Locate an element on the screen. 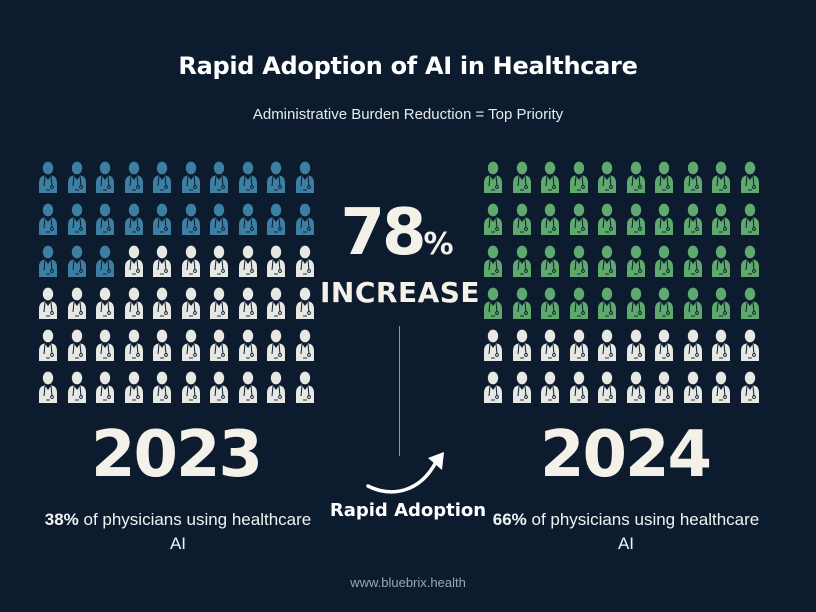 This screenshot has height=612, width=816. divider-line is located at coordinates (399, 391).